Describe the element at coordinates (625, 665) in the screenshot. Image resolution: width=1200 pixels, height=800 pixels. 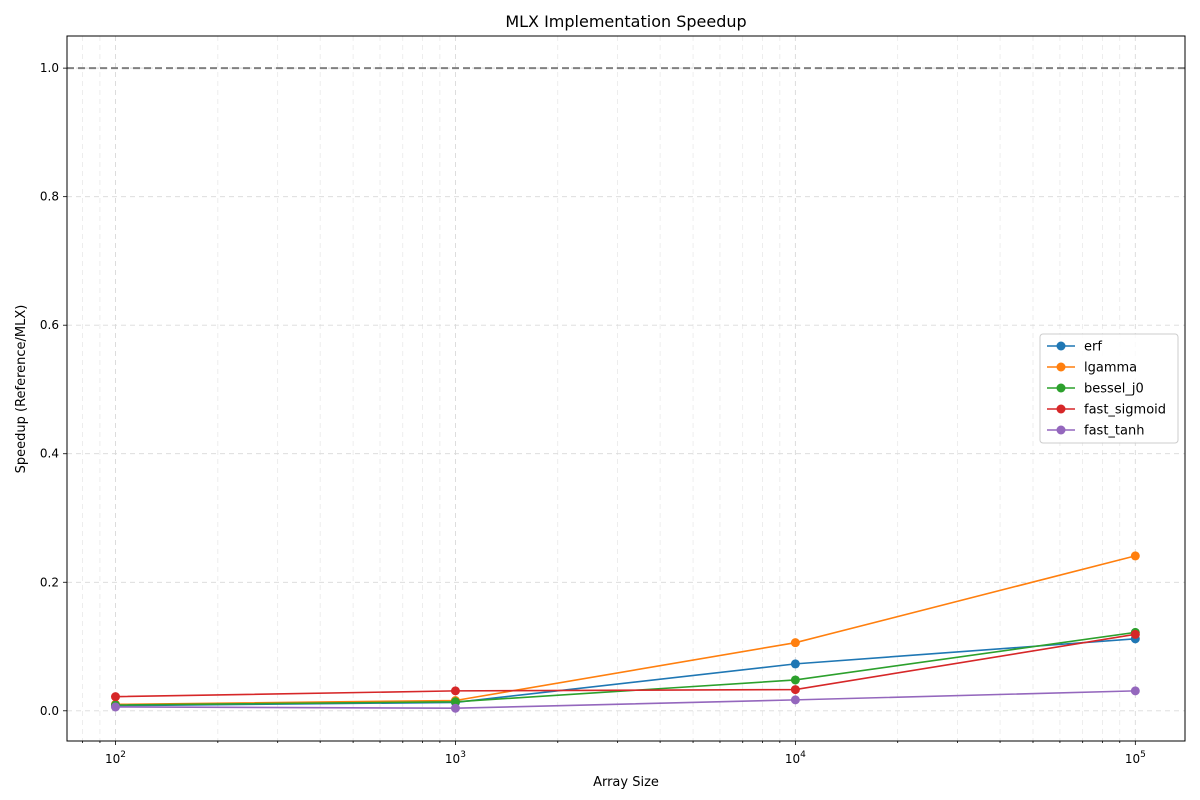
I see `series-line-fast-sigmoid` at that location.